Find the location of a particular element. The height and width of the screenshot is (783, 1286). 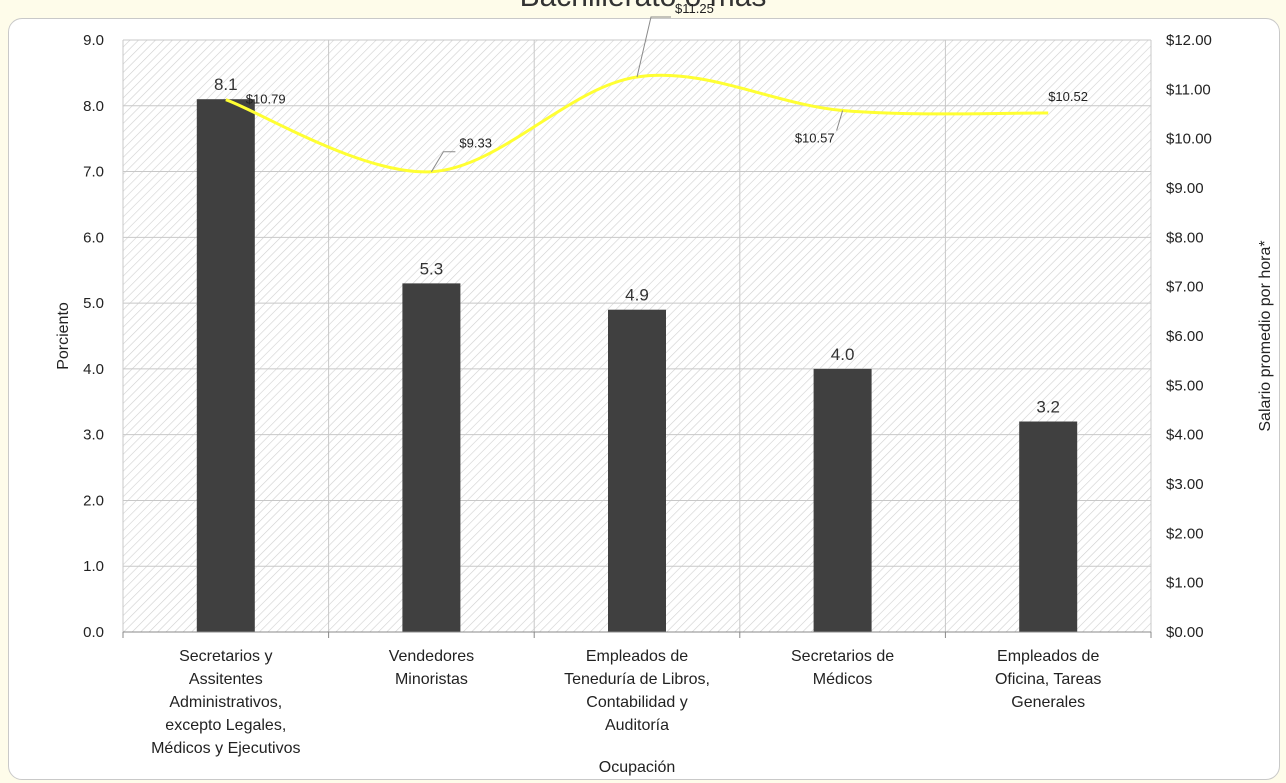

chart-title: Bachillerato o más is located at coordinates (643, 7).